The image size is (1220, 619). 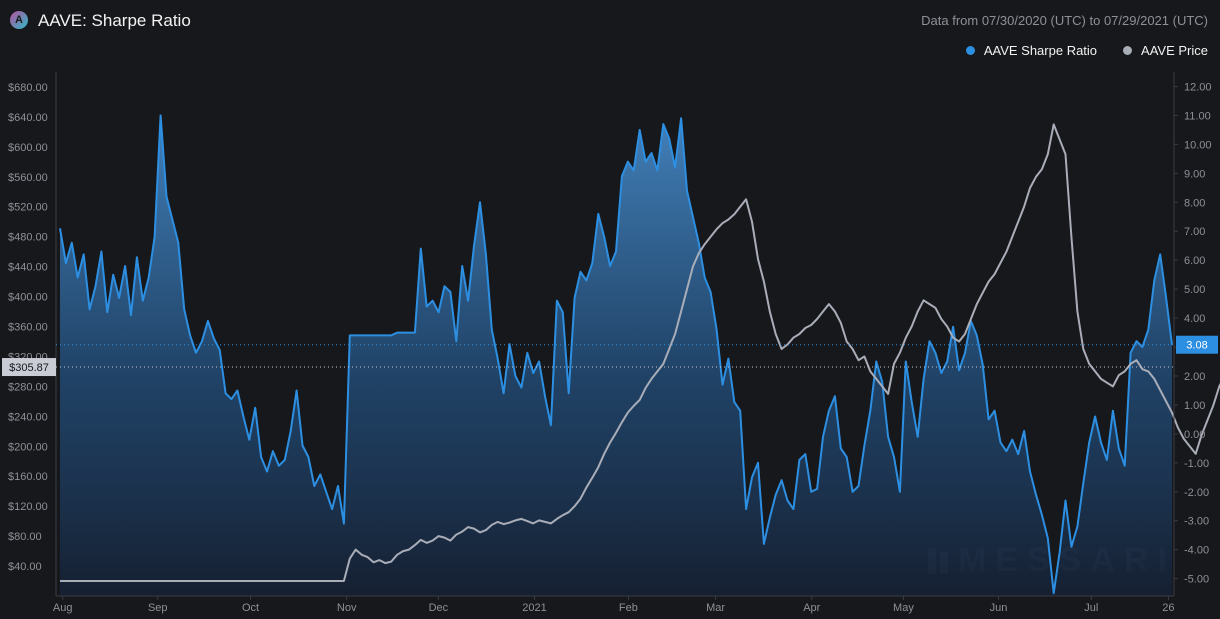 I want to click on right-tick-label: 12.00, so click(x=1198, y=87).